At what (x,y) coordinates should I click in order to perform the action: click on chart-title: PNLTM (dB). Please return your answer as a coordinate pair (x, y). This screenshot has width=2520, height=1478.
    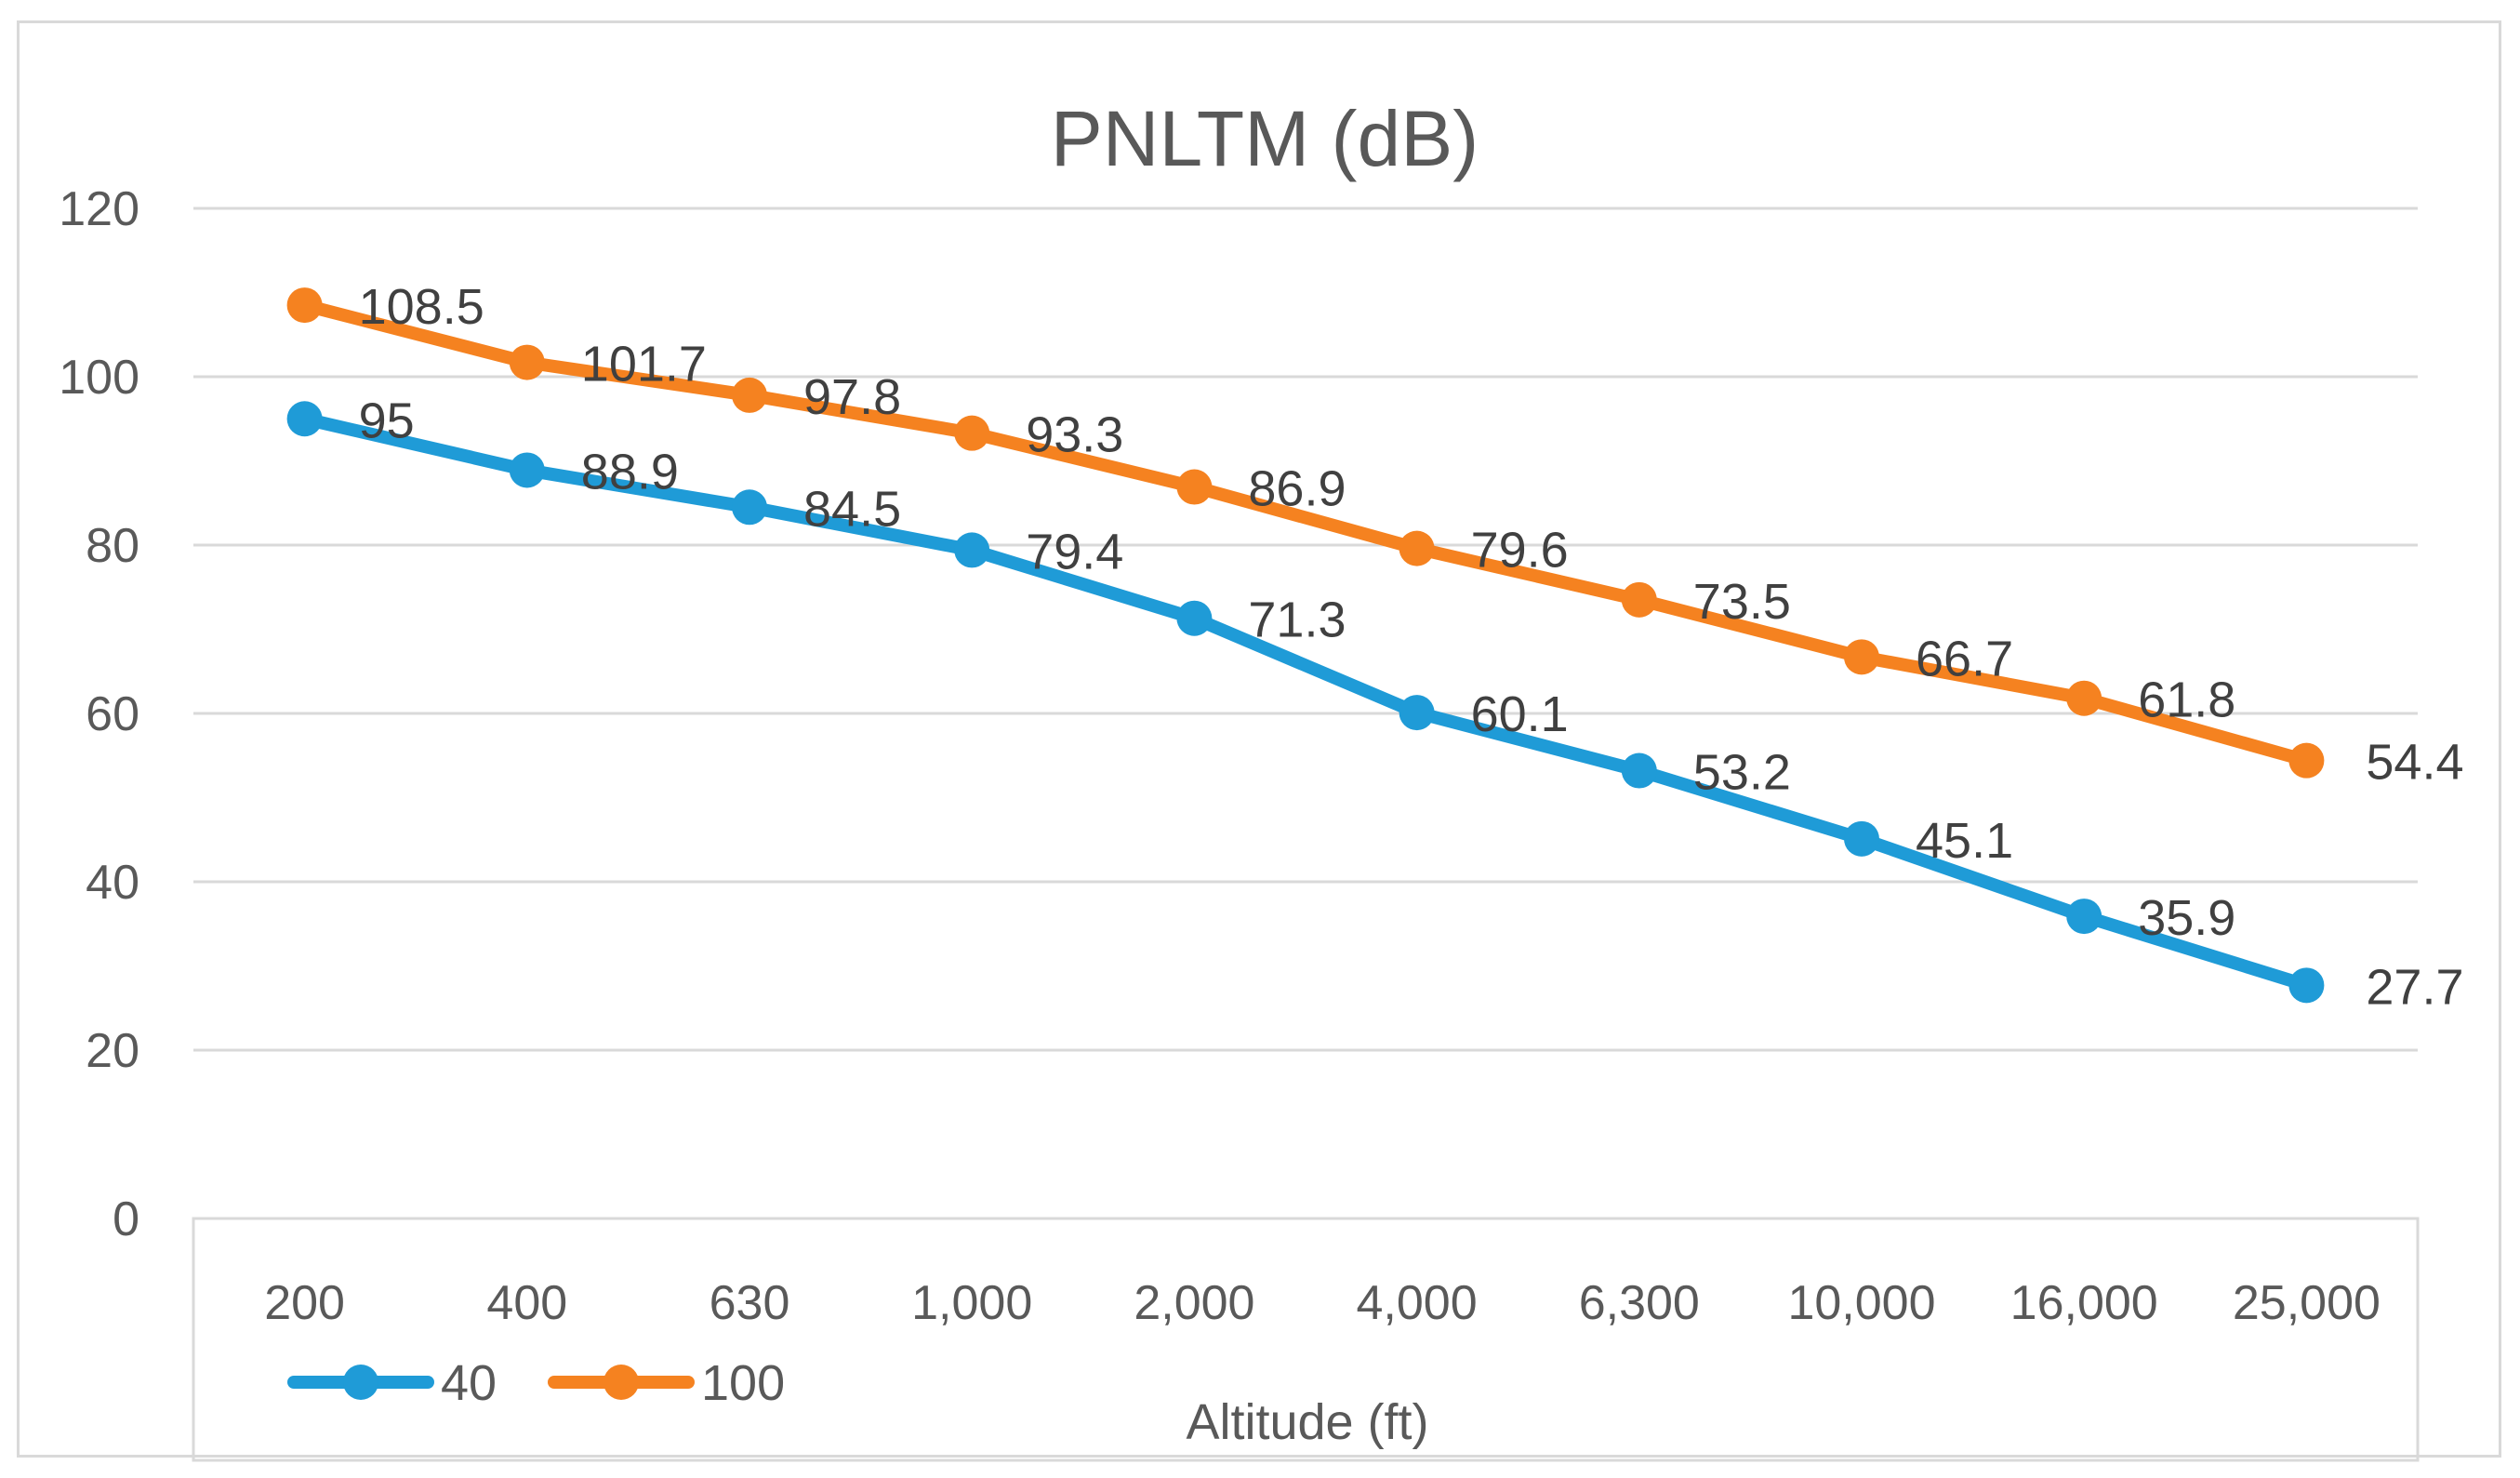
    Looking at the image, I should click on (1265, 138).